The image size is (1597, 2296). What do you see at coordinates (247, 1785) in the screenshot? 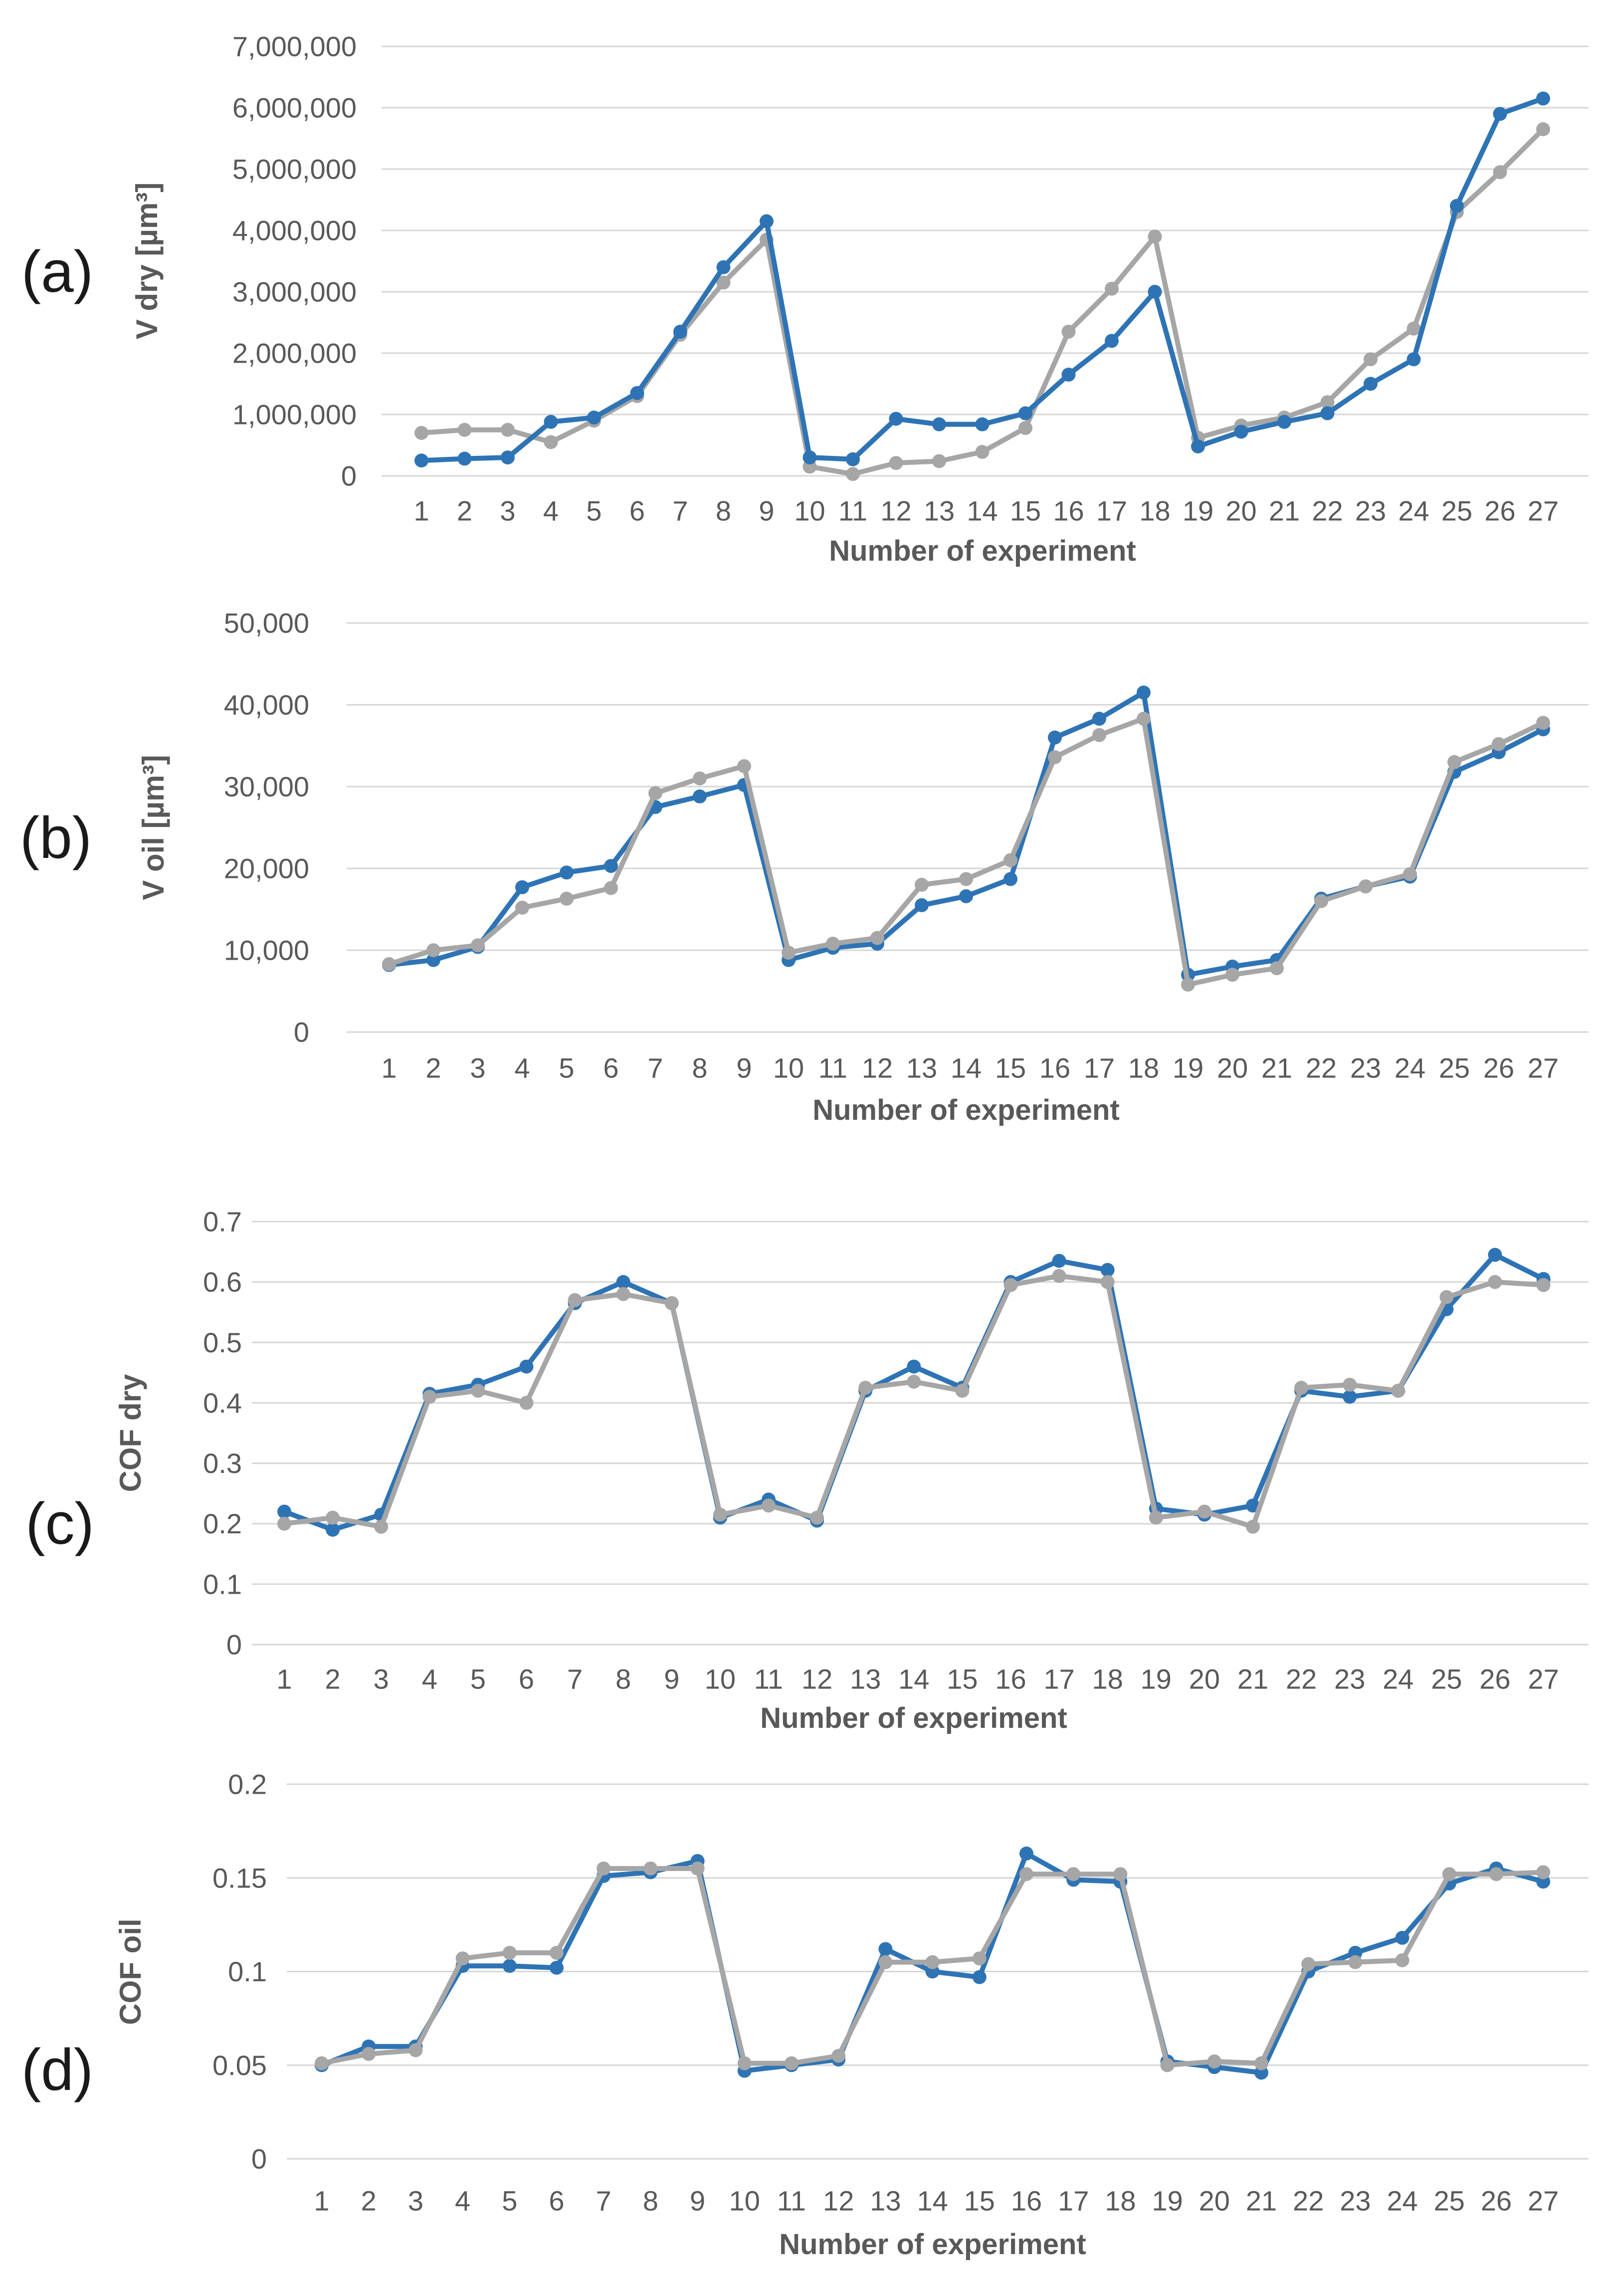
I see `y-tick-label: 0.2` at bounding box center [247, 1785].